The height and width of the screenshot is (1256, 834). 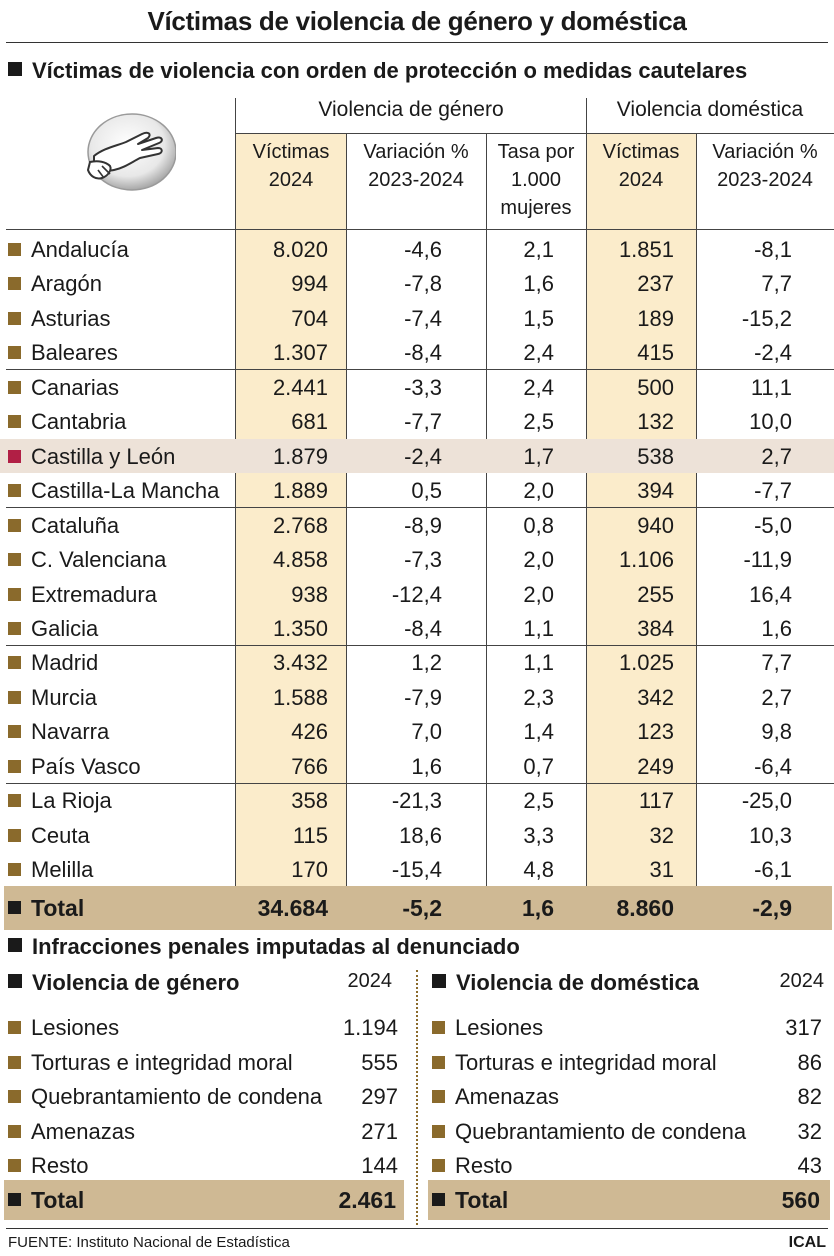 What do you see at coordinates (770, 422) in the screenshot?
I see `vd-variacion-cell: 10,0` at bounding box center [770, 422].